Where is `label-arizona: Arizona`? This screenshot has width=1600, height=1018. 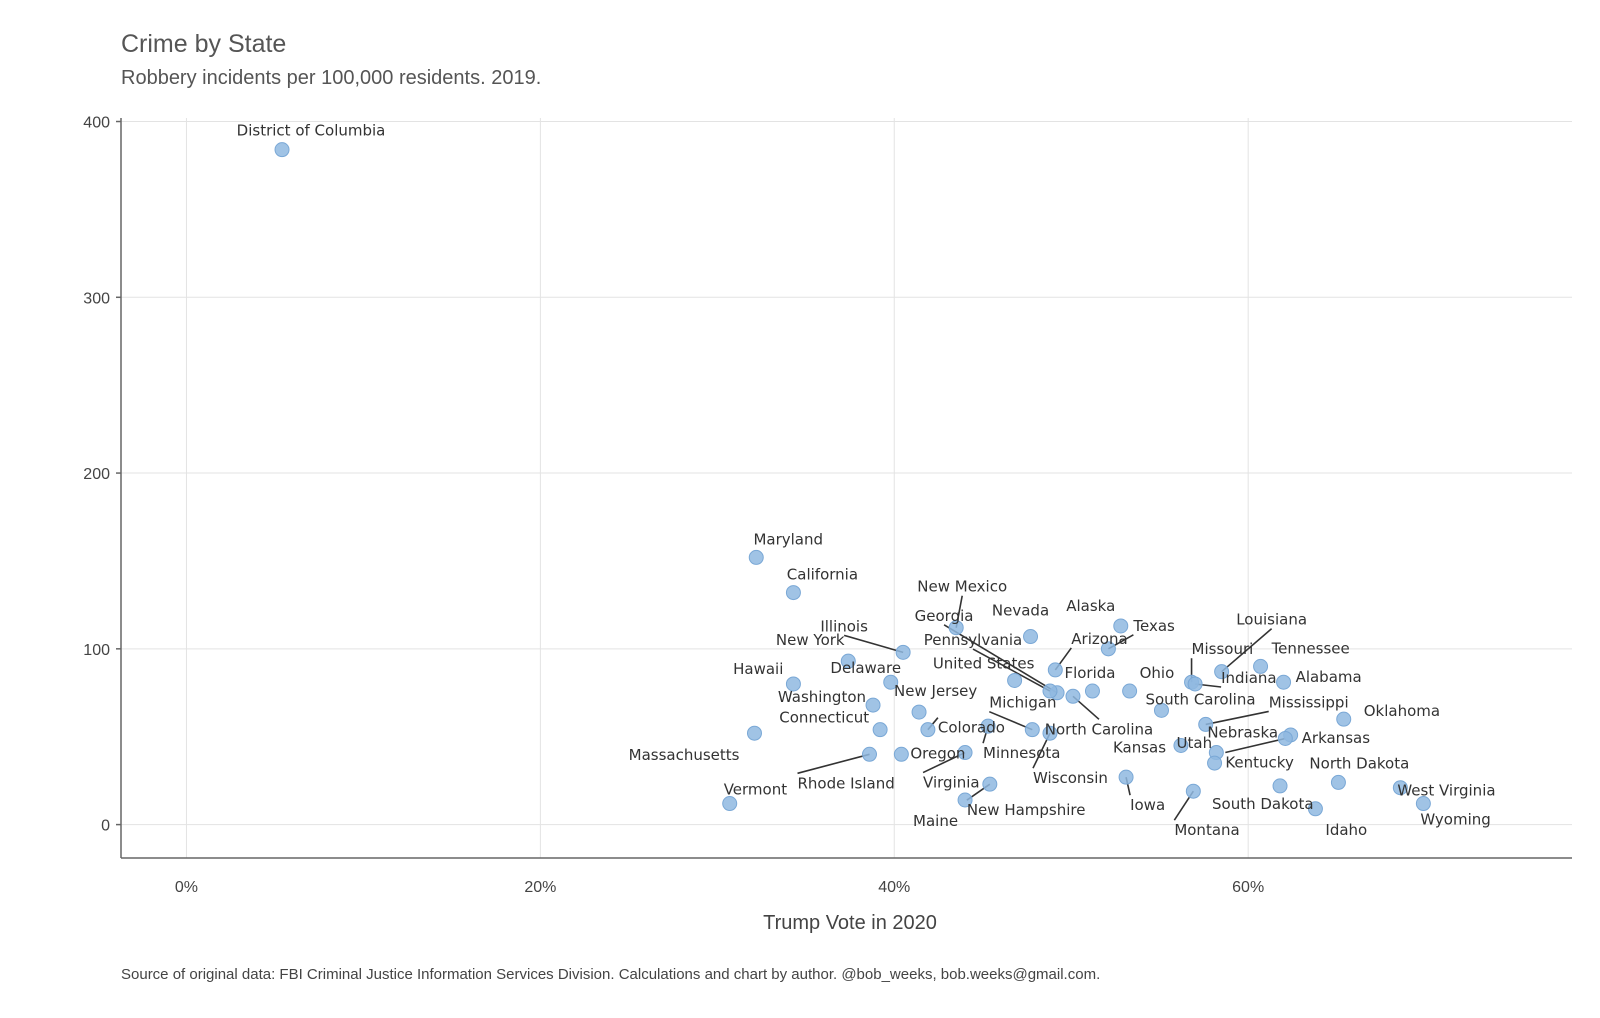 label-arizona: Arizona is located at coordinates (1099, 639).